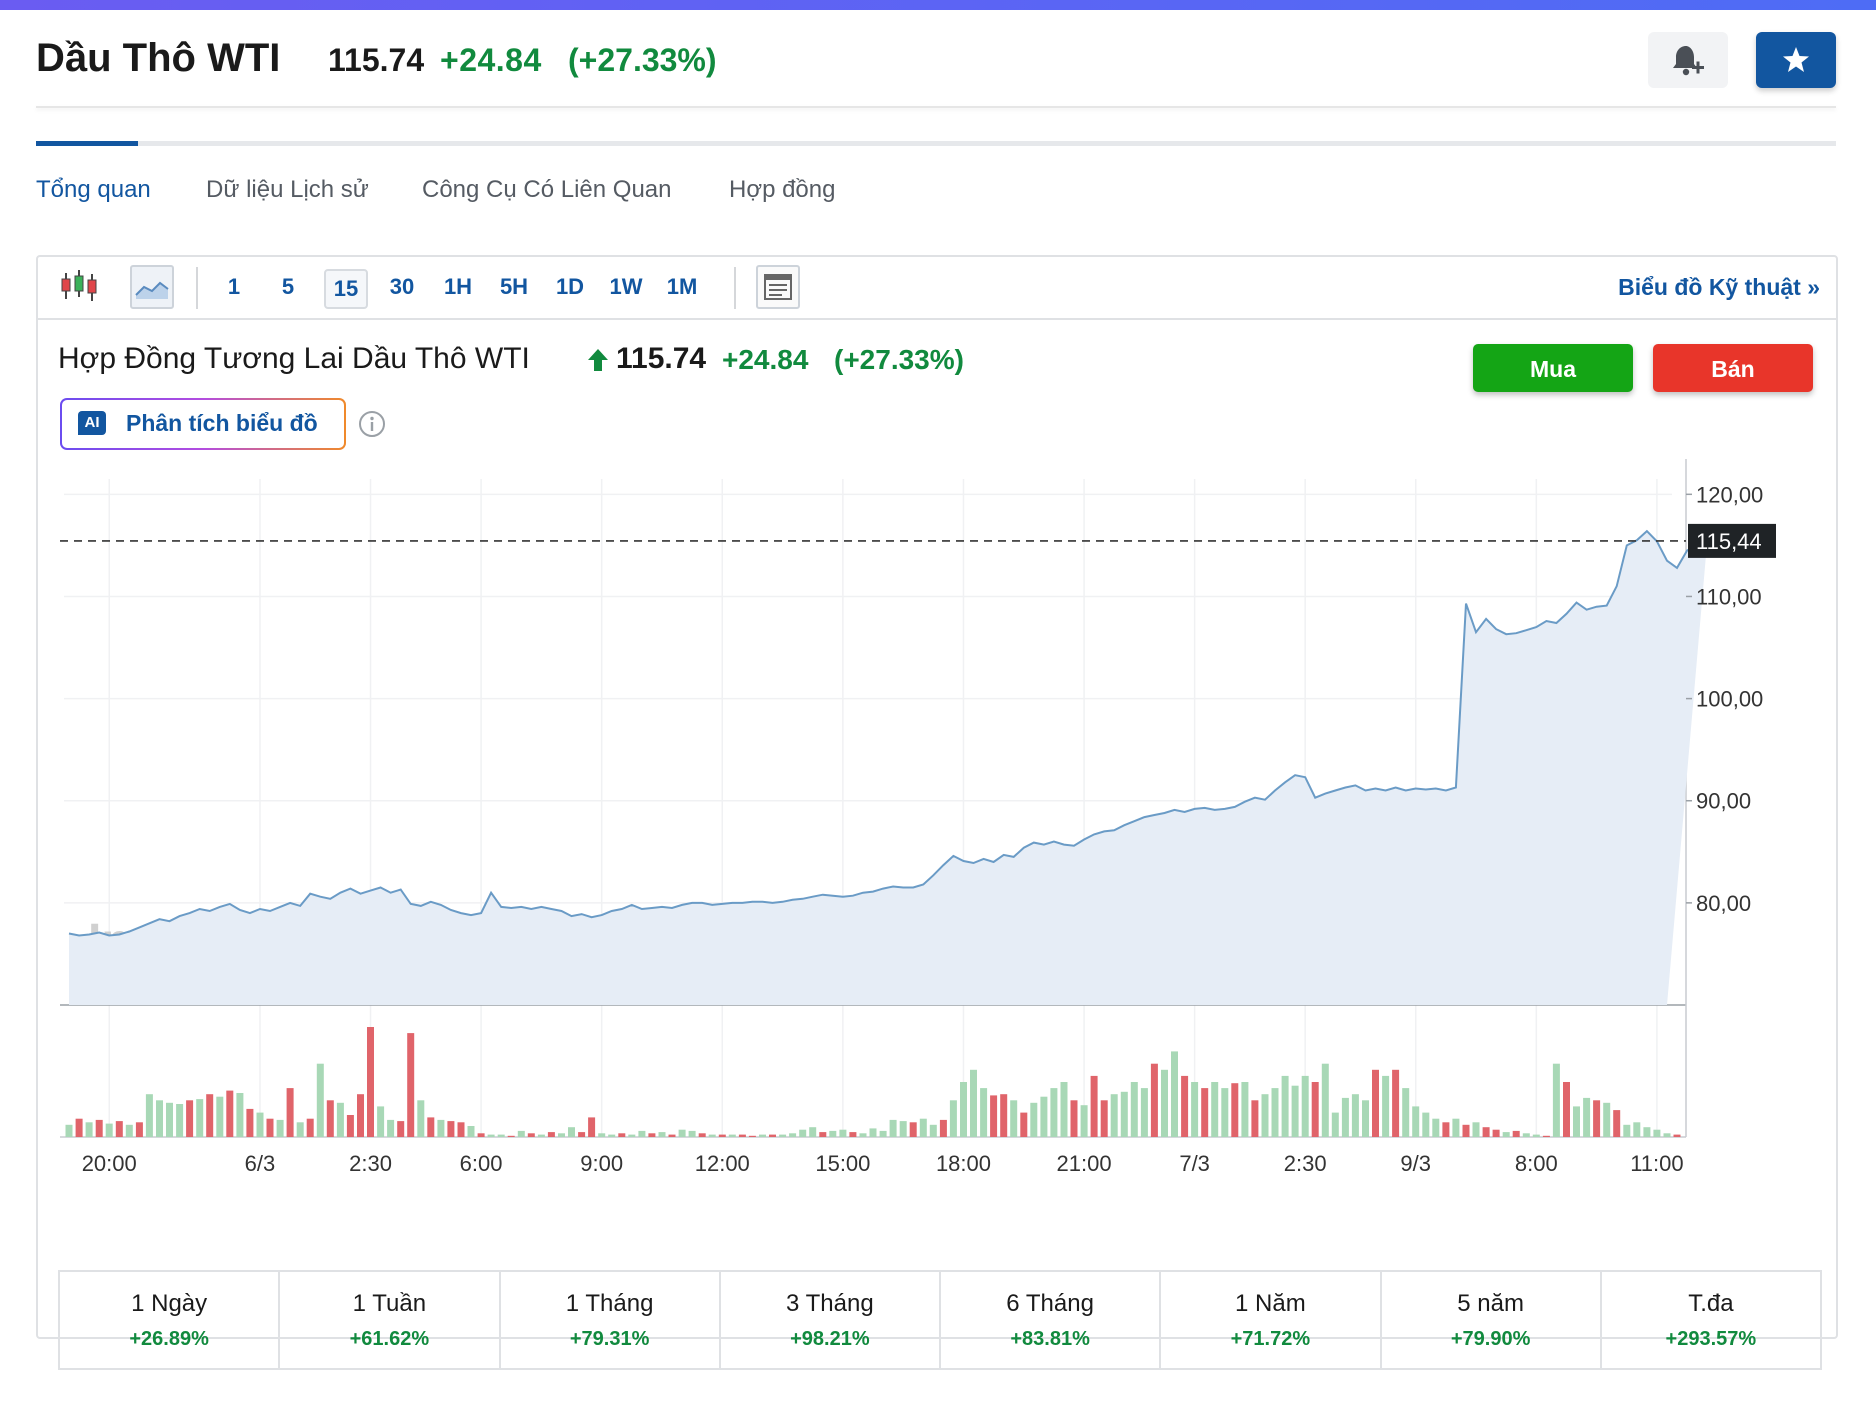 This screenshot has width=1876, height=1402. Describe the element at coordinates (1051, 1320) in the screenshot. I see `perf-cell-6m: 6 Tháng +83.81%` at that location.